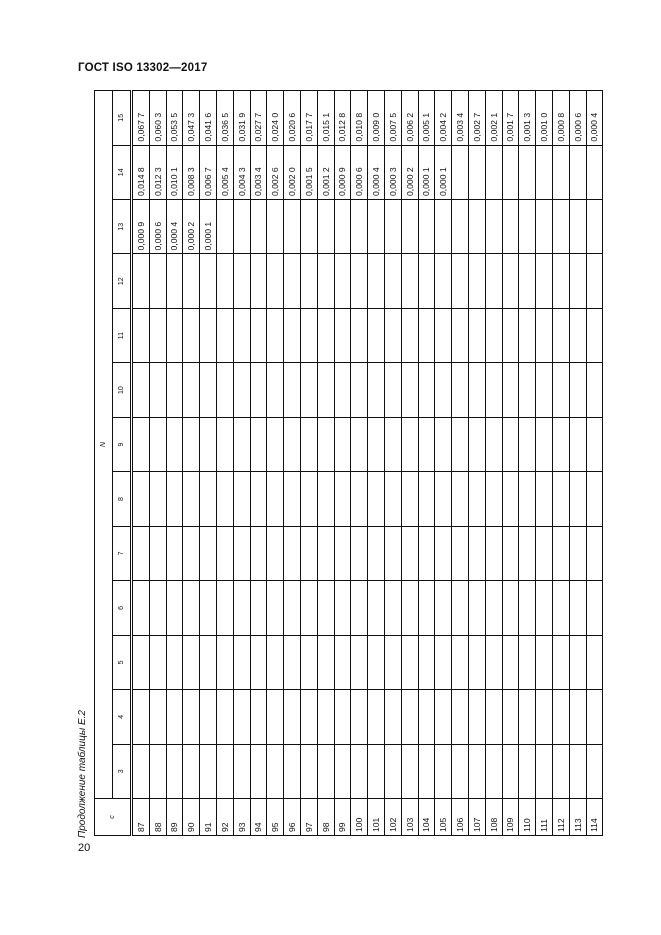  What do you see at coordinates (191, 463) in the screenshot?
I see `table-row: 90 0,000 2 0,008 3 0,047 3` at bounding box center [191, 463].